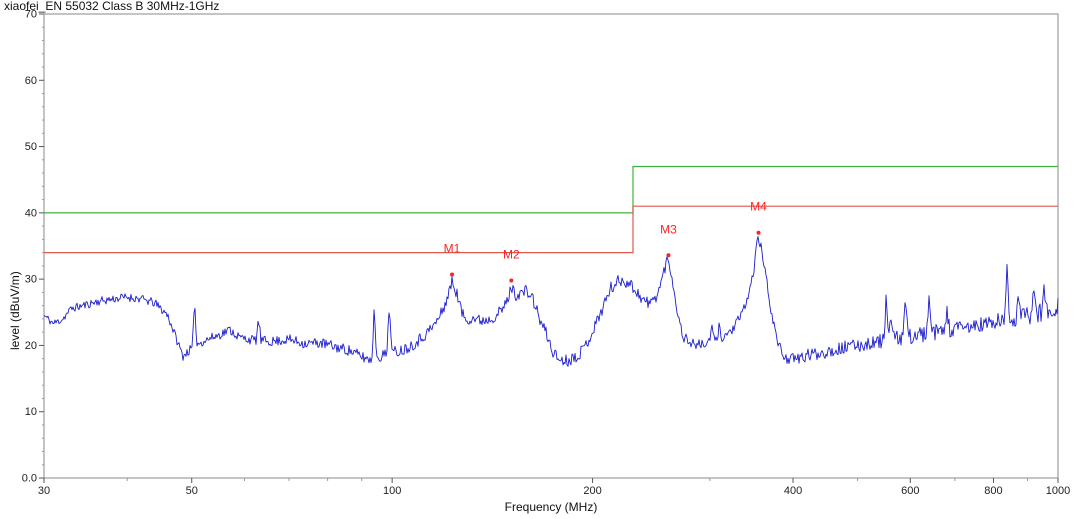 The height and width of the screenshot is (519, 1080). Describe the element at coordinates (551, 229) in the screenshot. I see `limit-line-margin` at that location.